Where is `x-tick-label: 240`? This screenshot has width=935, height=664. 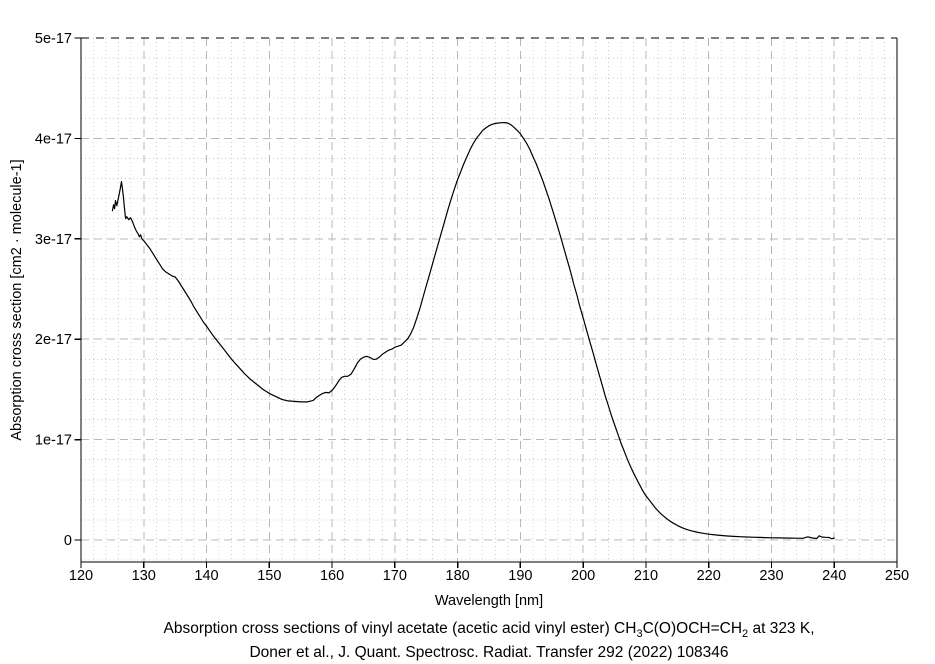 x-tick-label: 240 is located at coordinates (834, 576).